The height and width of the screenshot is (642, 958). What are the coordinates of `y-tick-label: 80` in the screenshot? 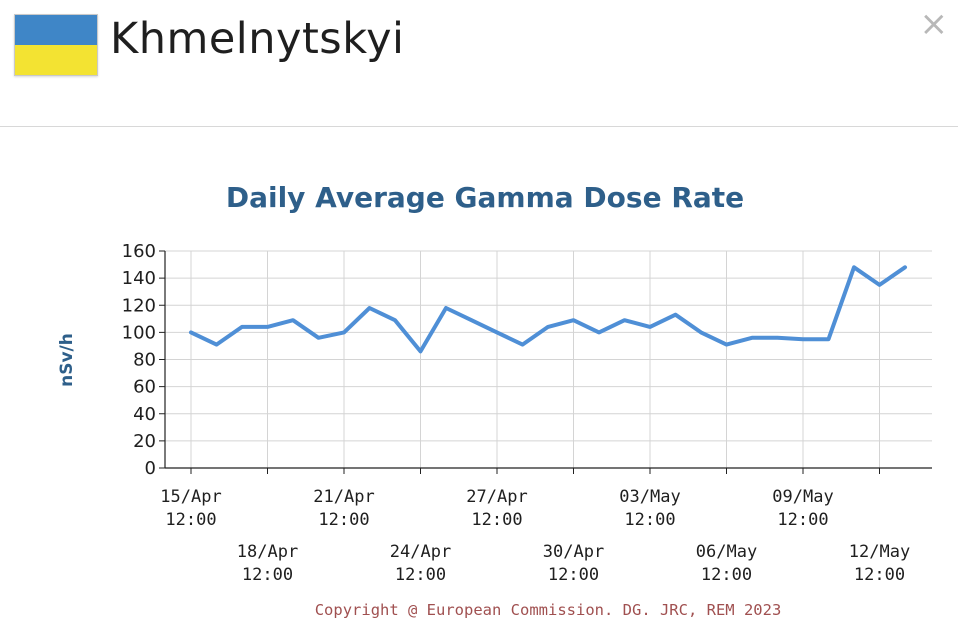 It's located at (144, 360).